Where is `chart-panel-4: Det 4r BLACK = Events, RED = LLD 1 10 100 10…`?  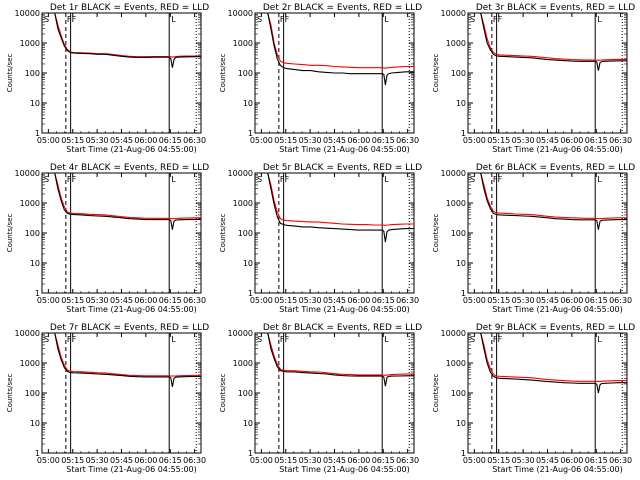 chart-panel-4: Det 4r BLACK = Events, RED = LLD 1 10 100 10… is located at coordinates (107, 238).